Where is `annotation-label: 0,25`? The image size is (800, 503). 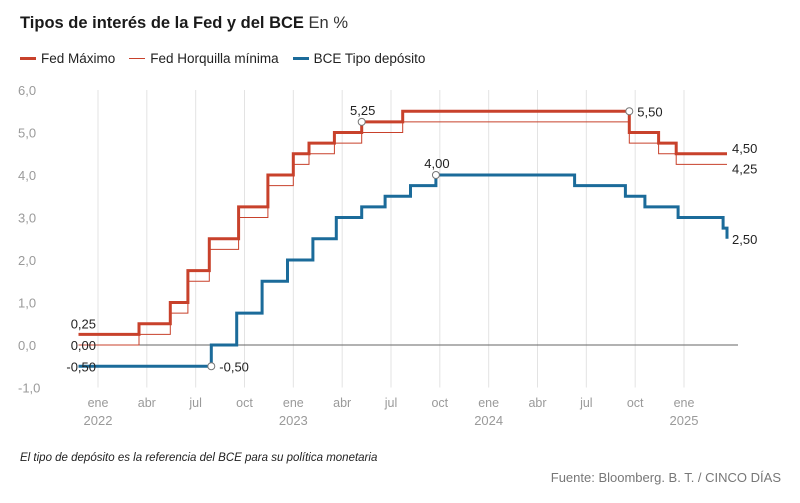 annotation-label: 0,25 is located at coordinates (83, 323).